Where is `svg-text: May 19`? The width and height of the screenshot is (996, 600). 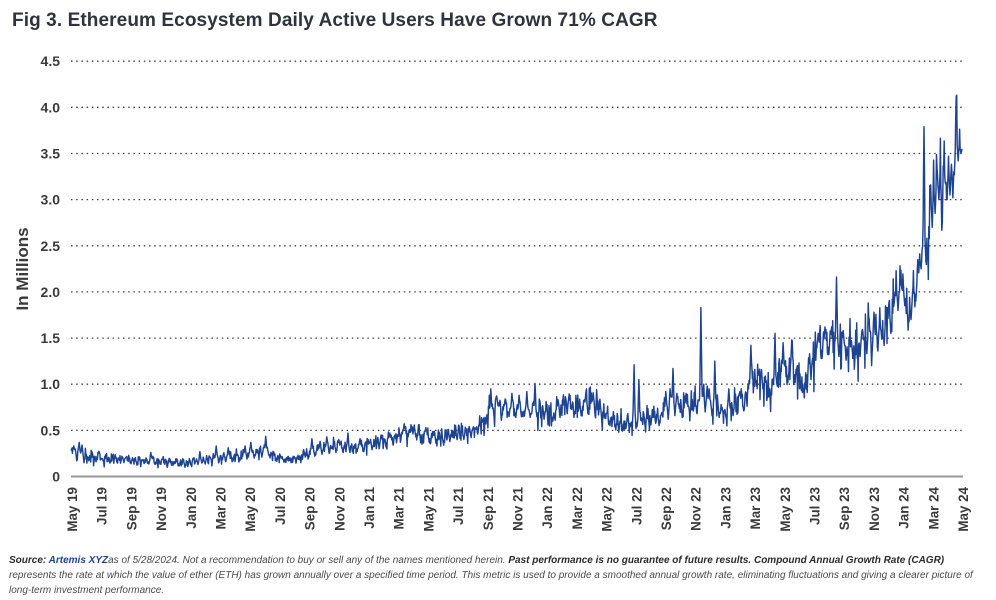 svg-text: May 19 is located at coordinates (72, 509).